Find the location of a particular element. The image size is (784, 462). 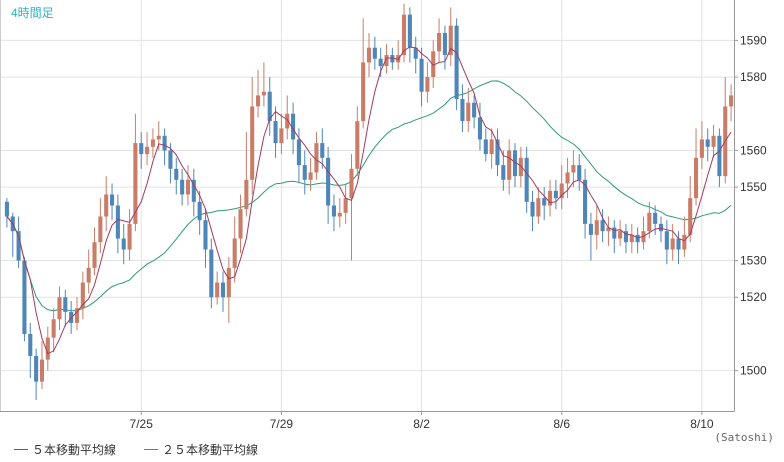

legend-swatch is located at coordinates (151, 449).